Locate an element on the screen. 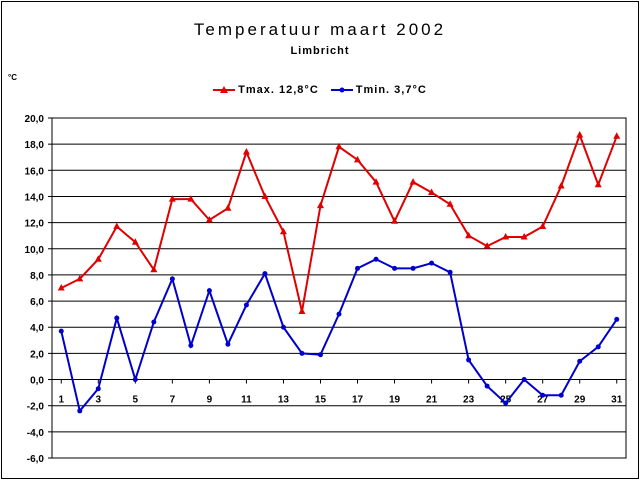 The width and height of the screenshot is (640, 481). x-tick-label: 5 is located at coordinates (136, 400).